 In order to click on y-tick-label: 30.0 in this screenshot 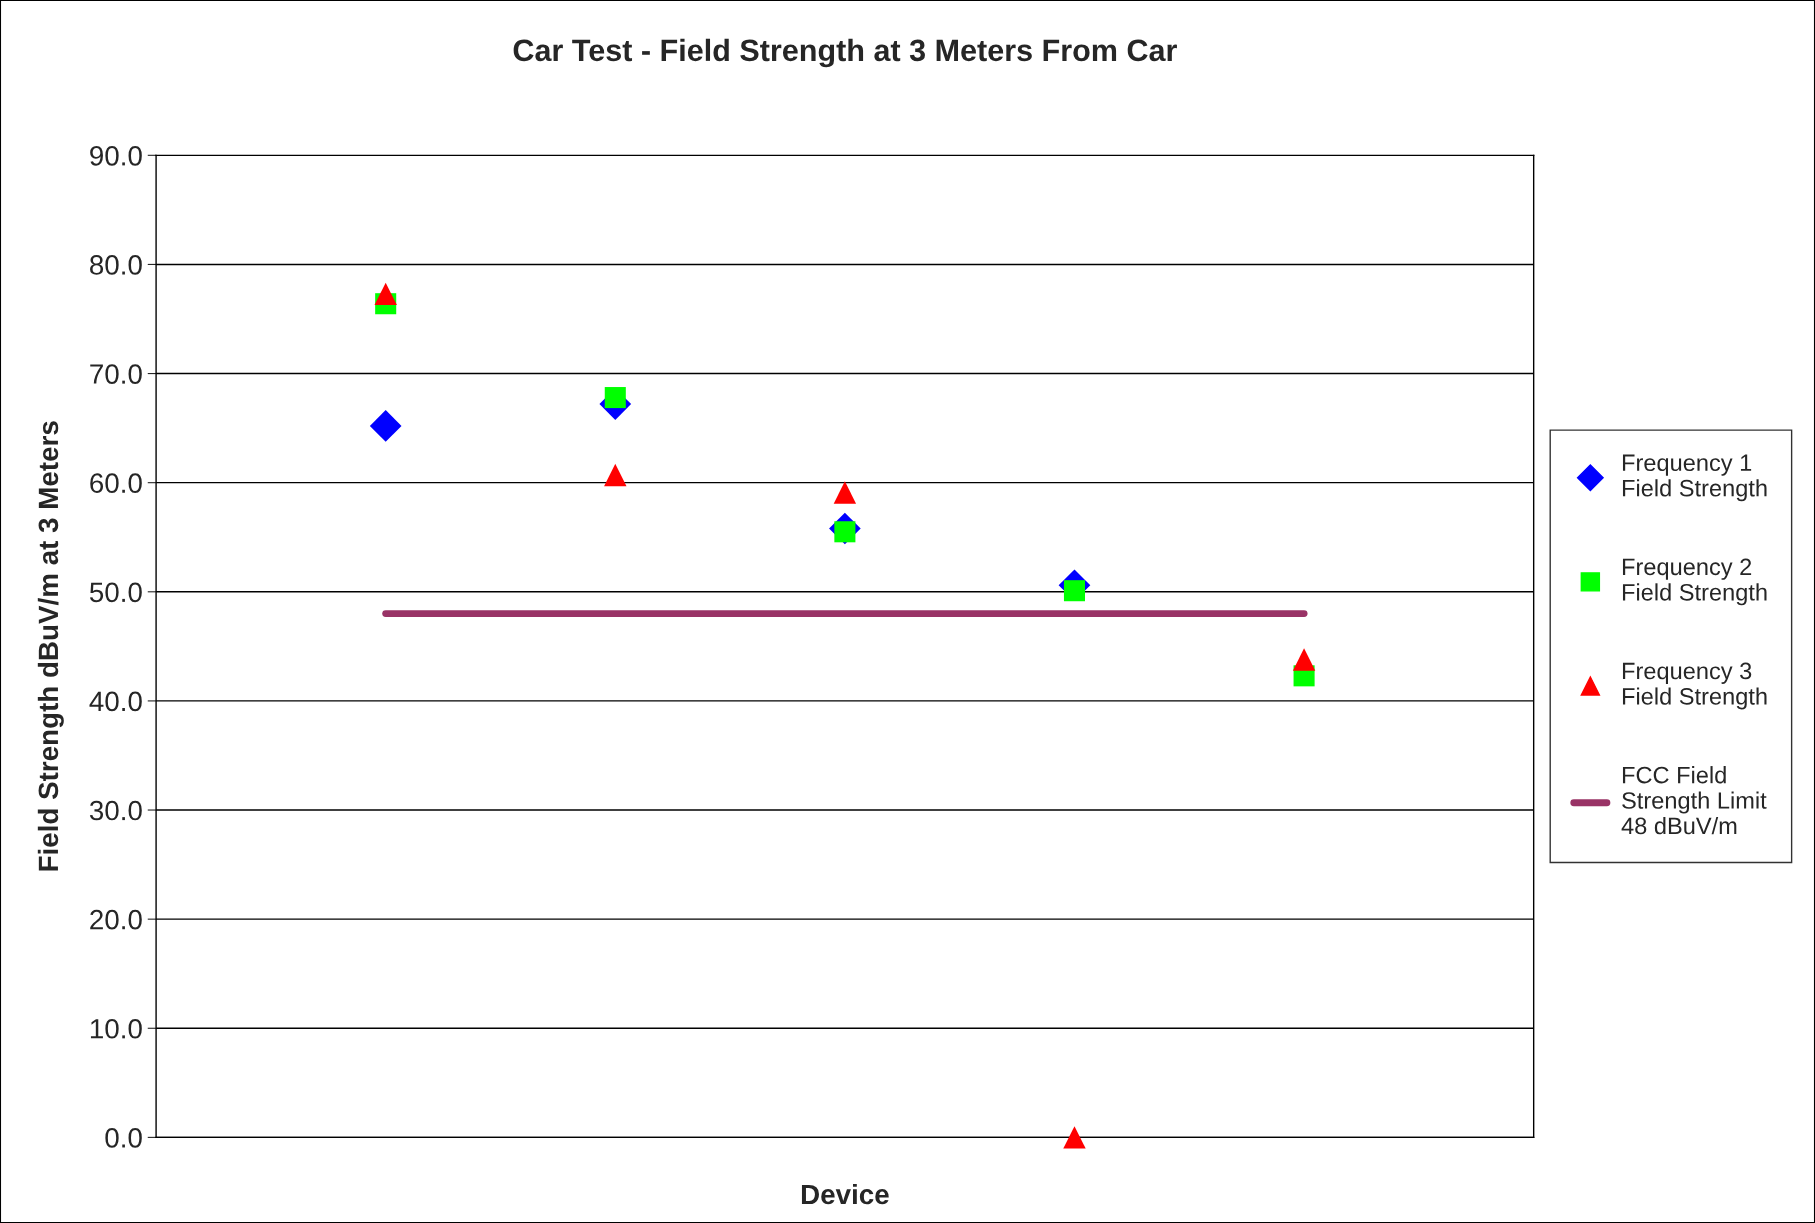, I will do `click(115, 810)`.